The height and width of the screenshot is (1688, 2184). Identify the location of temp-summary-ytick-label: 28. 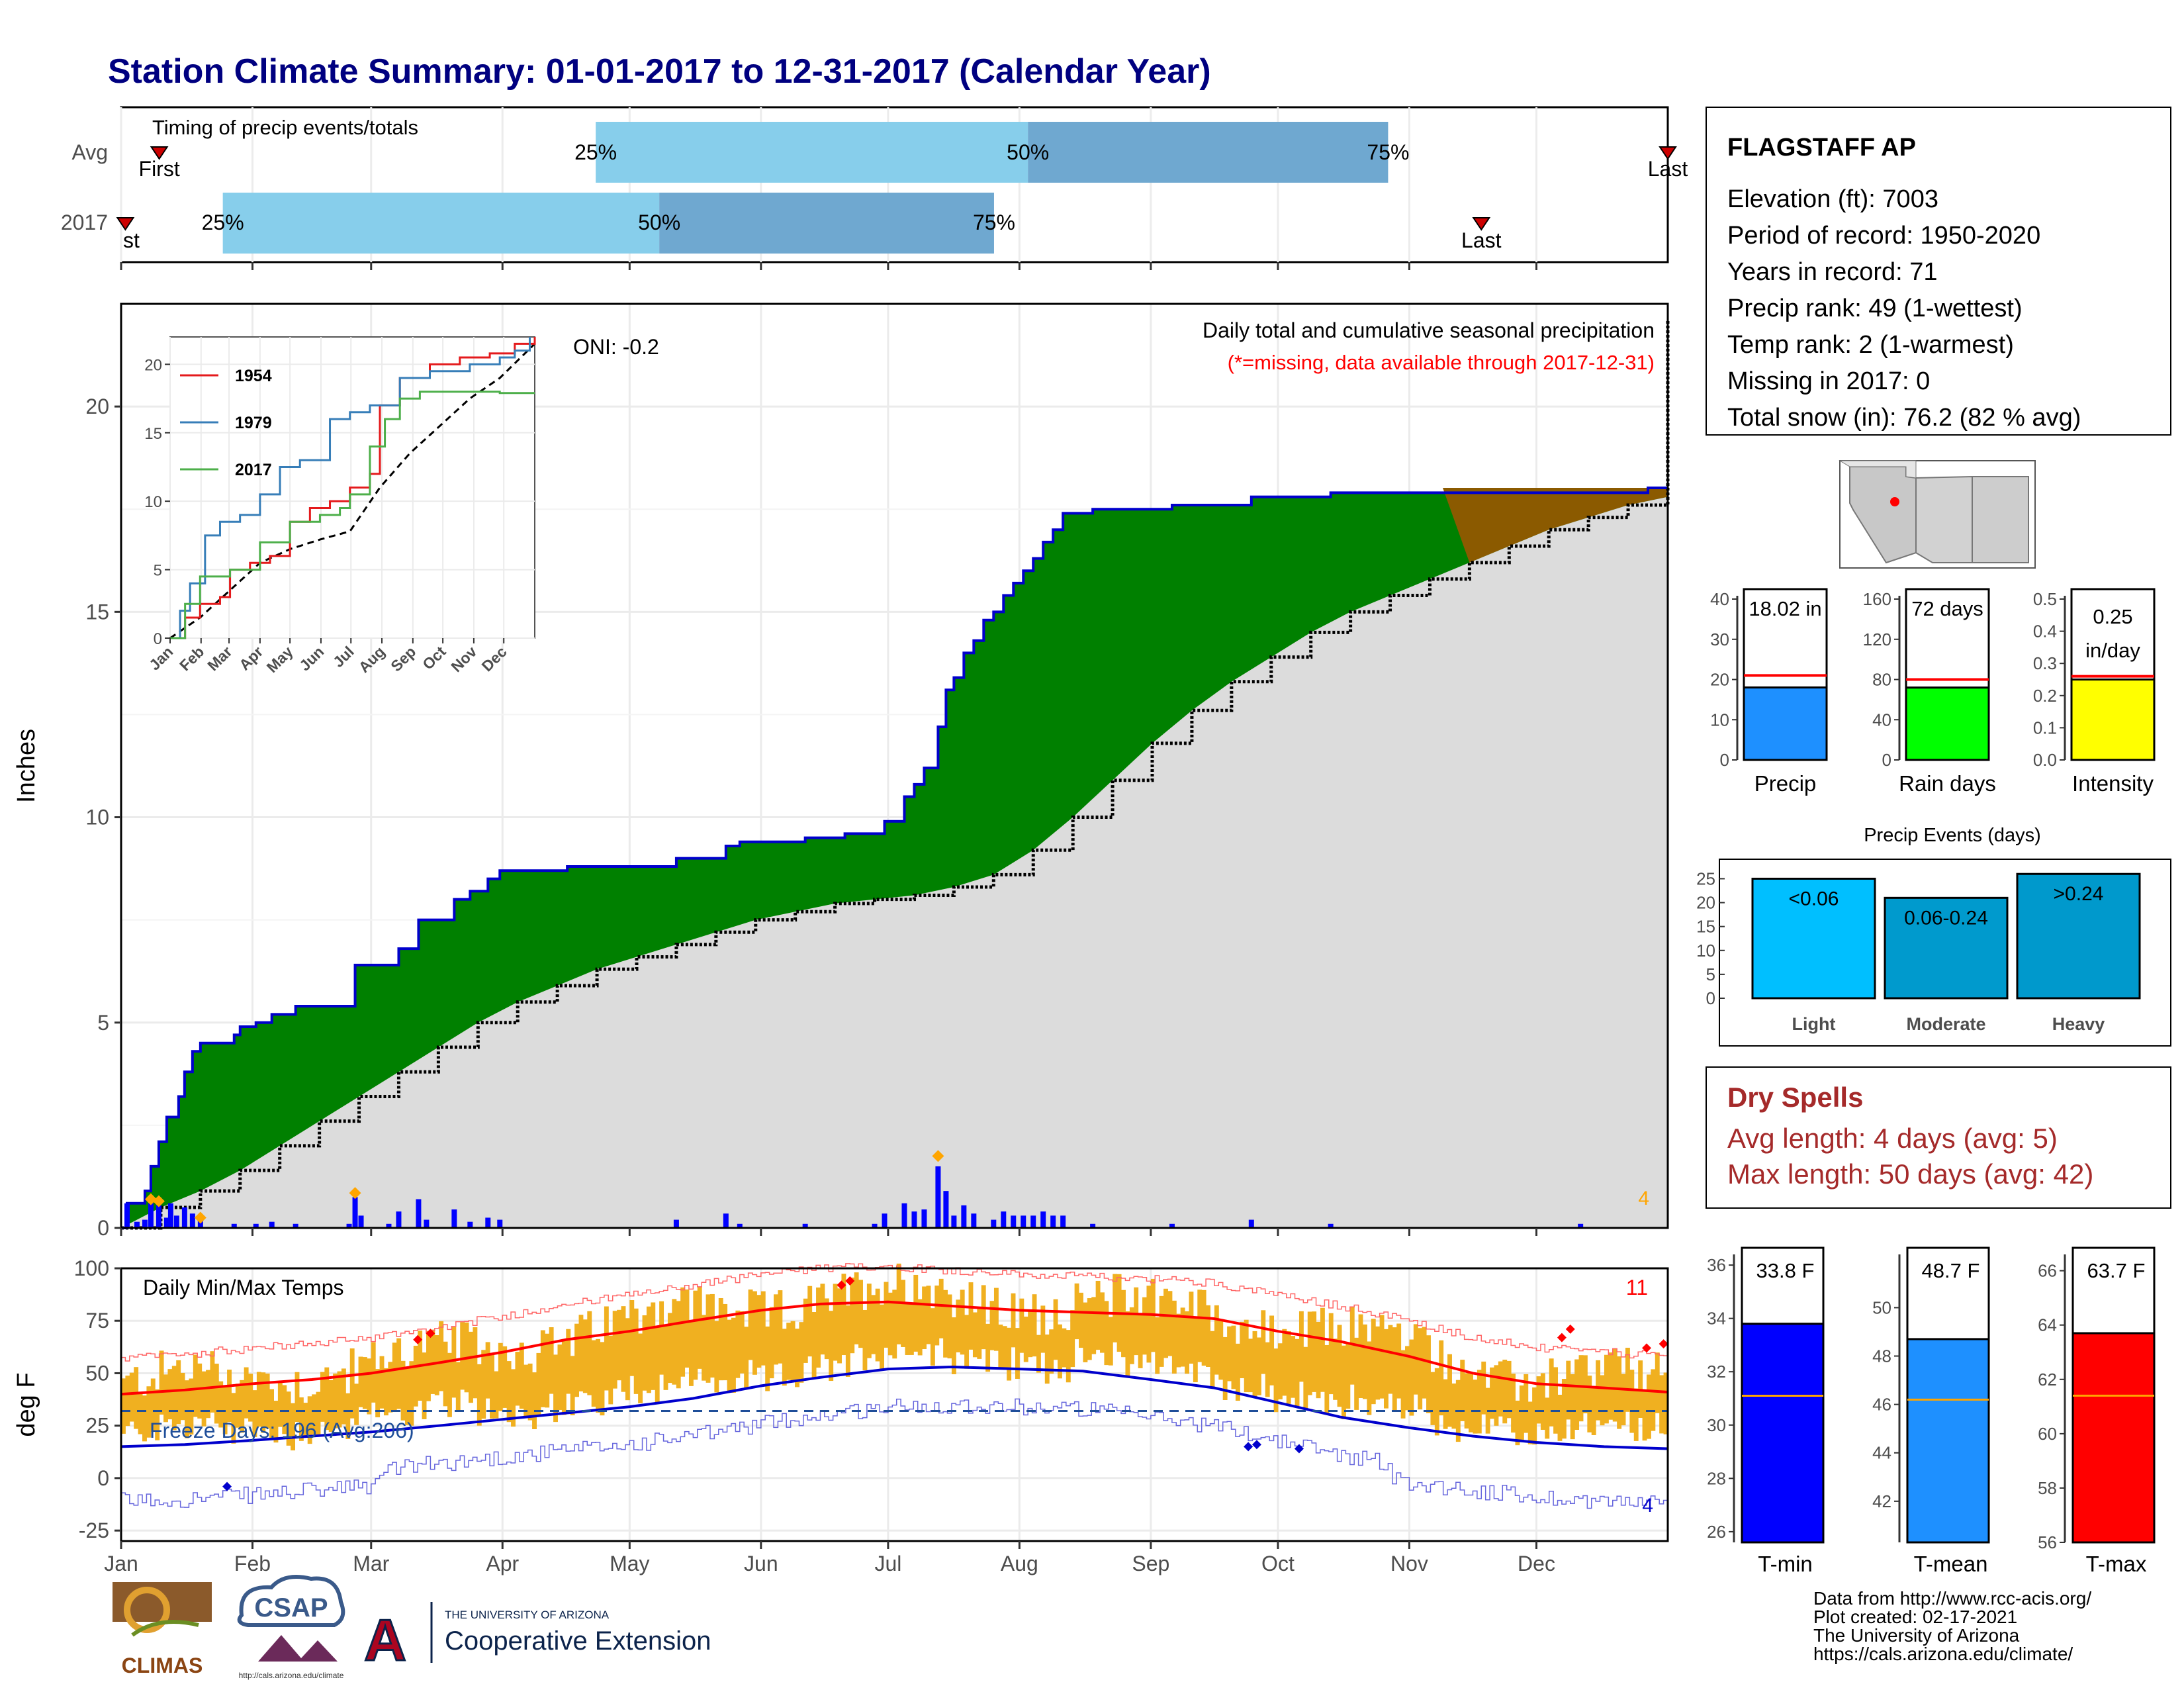
(1716, 1478).